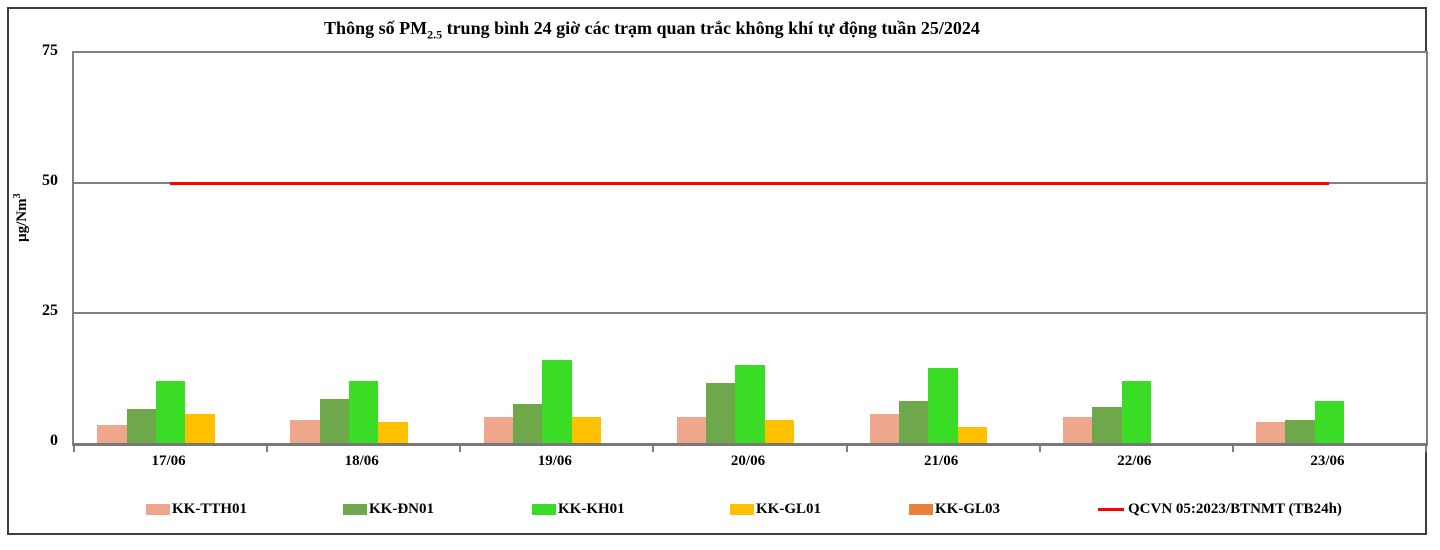  Describe the element at coordinates (141, 426) in the screenshot. I see `bar-KK-ĐN01-17/06` at that location.